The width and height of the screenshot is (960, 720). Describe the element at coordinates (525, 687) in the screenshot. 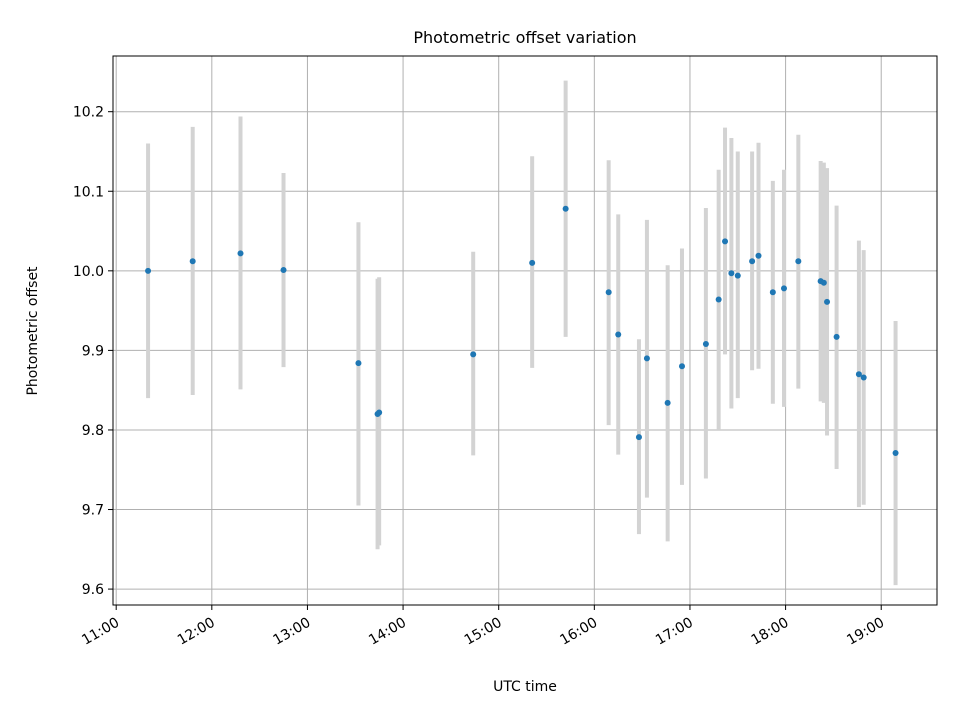

I see `x-axis-label: UTC time` at that location.